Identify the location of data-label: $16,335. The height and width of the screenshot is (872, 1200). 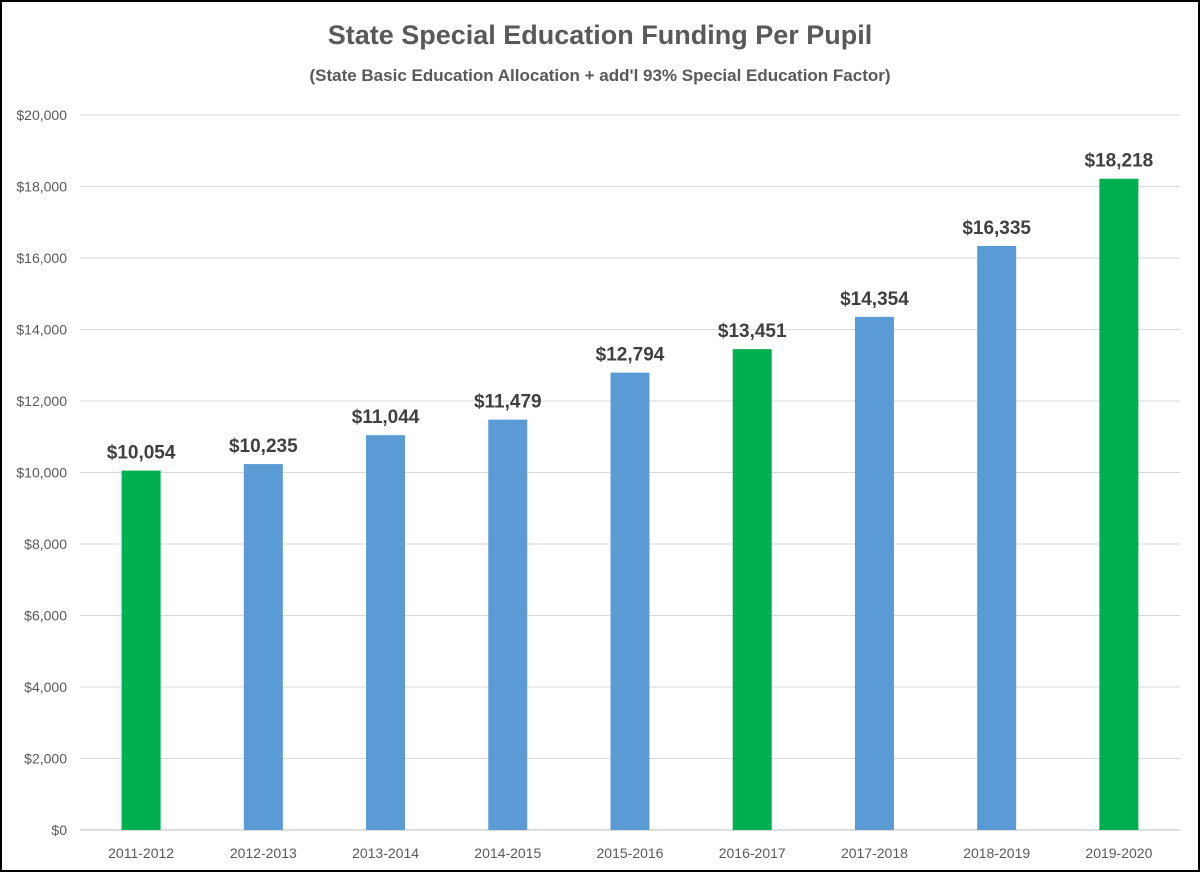
(996, 228).